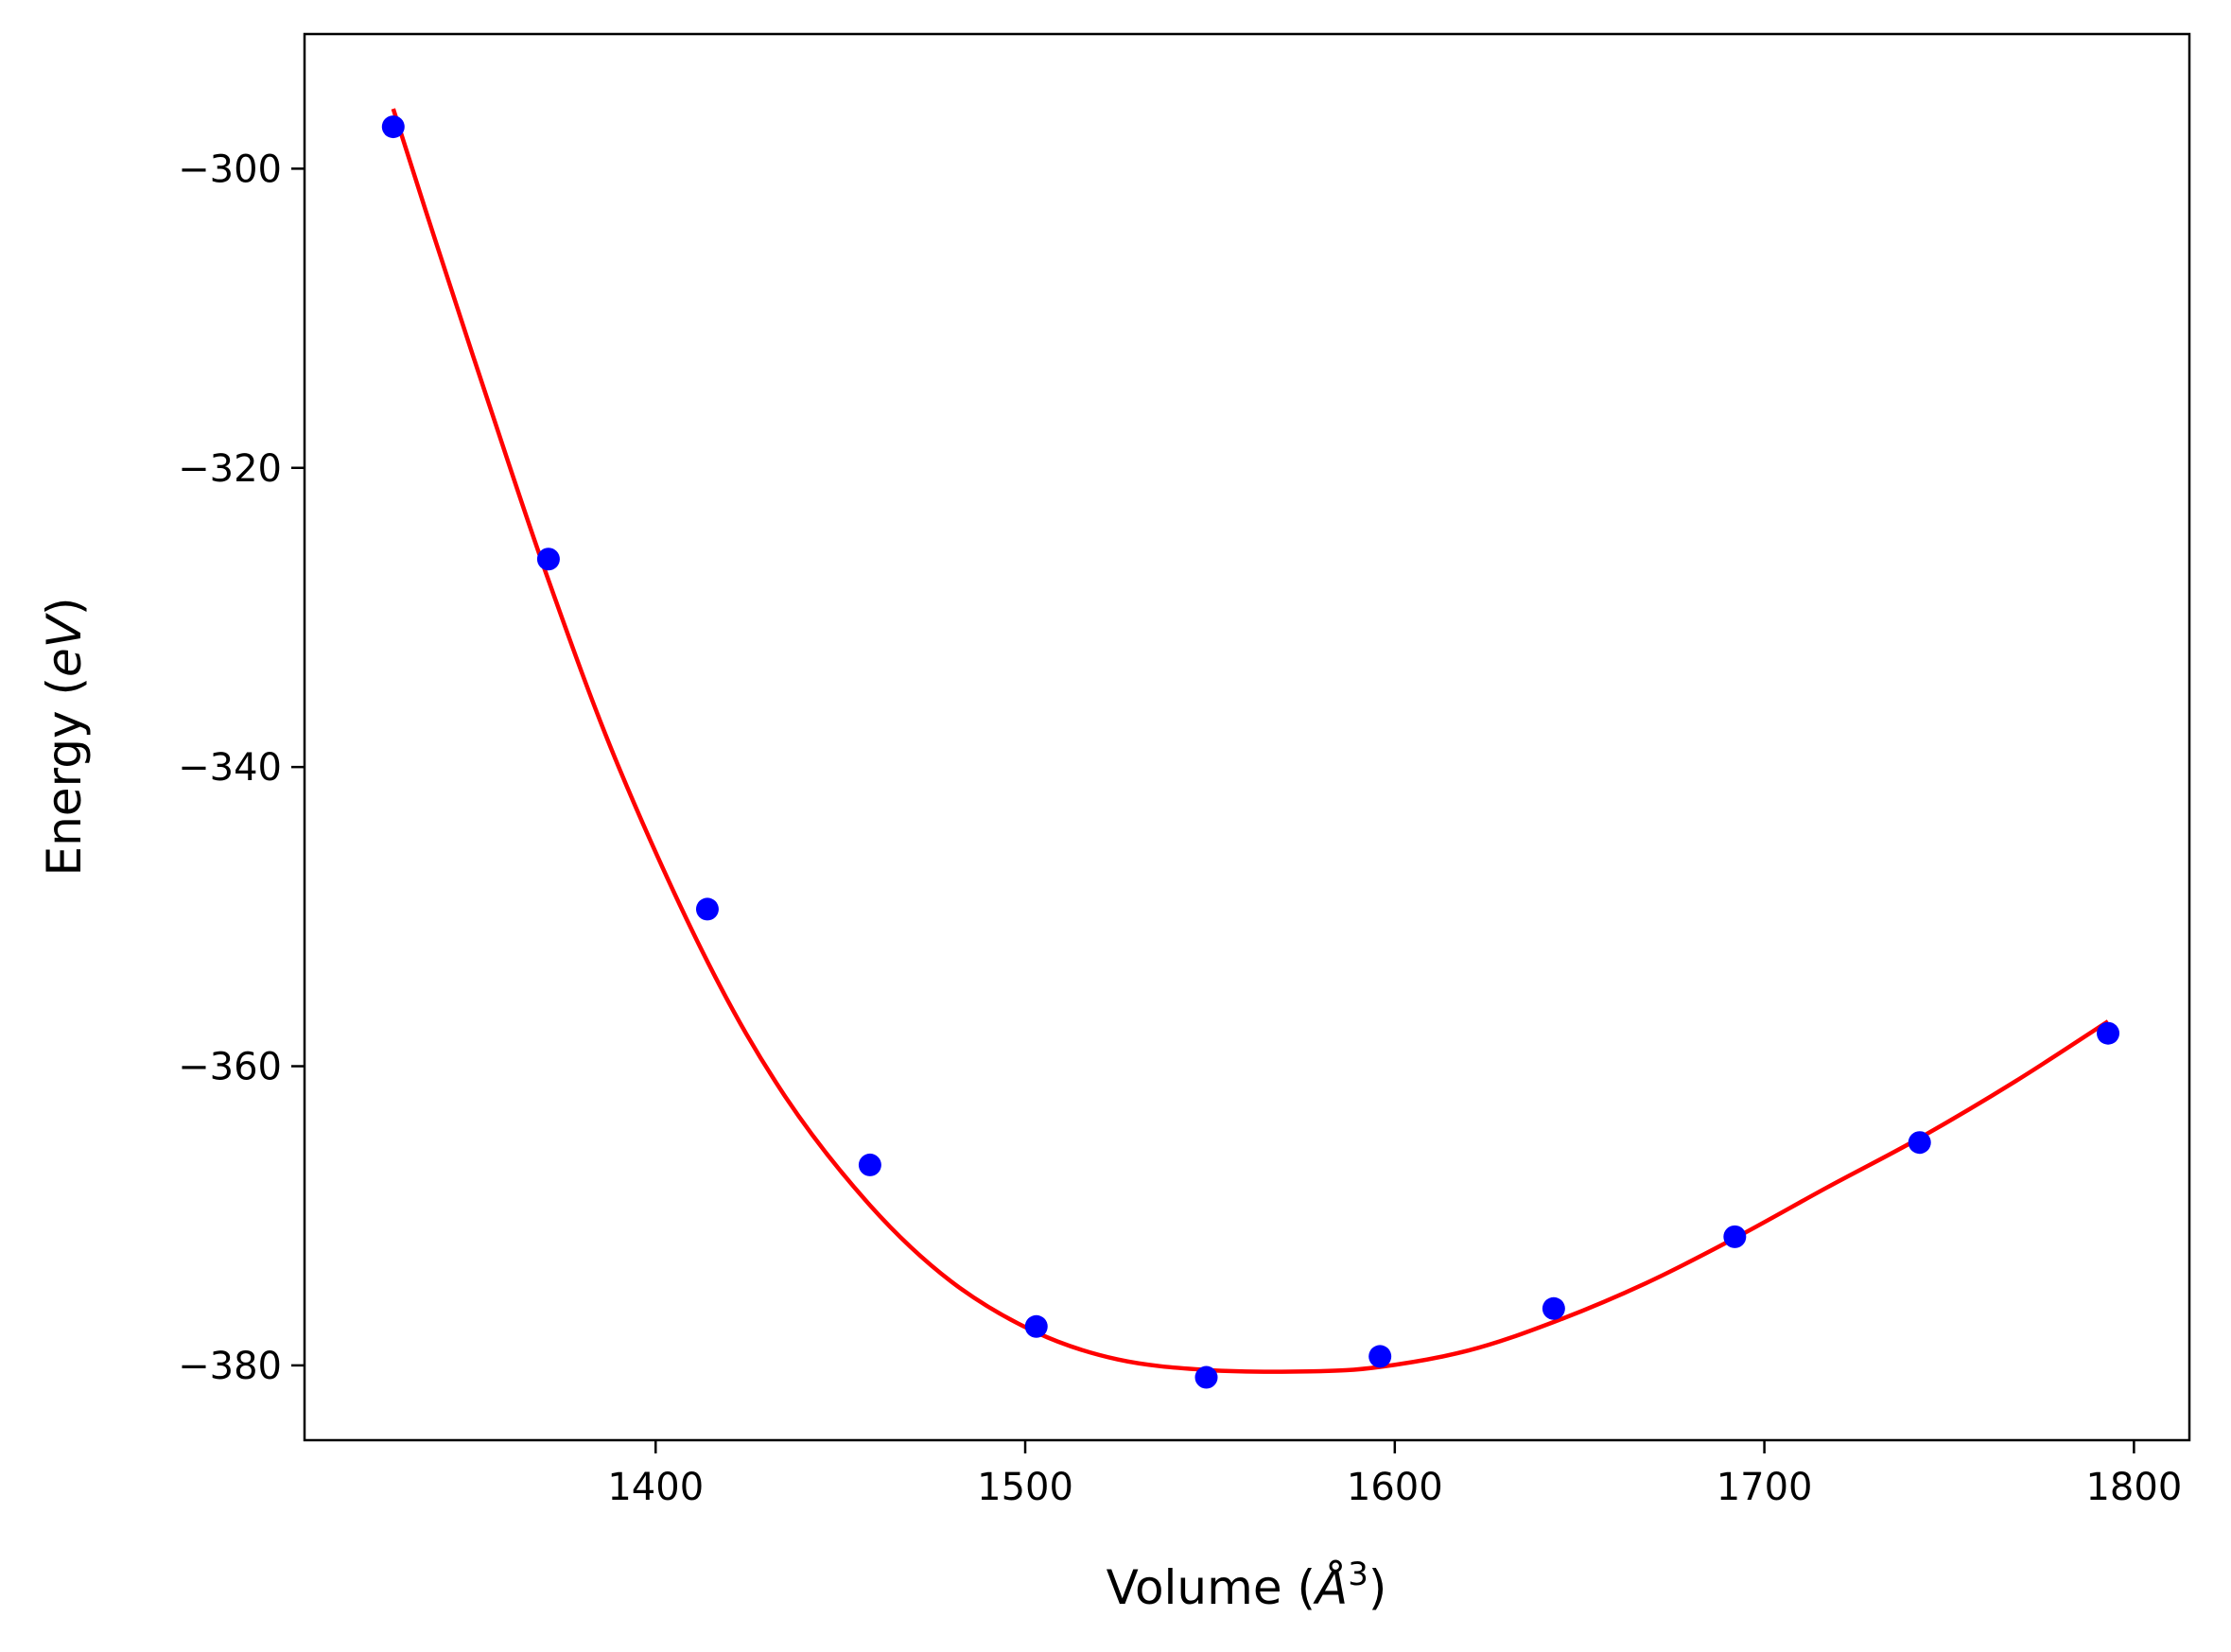 Image resolution: width=2231 pixels, height=1652 pixels. What do you see at coordinates (230, 170) in the screenshot?
I see `y-tick-label: −300` at bounding box center [230, 170].